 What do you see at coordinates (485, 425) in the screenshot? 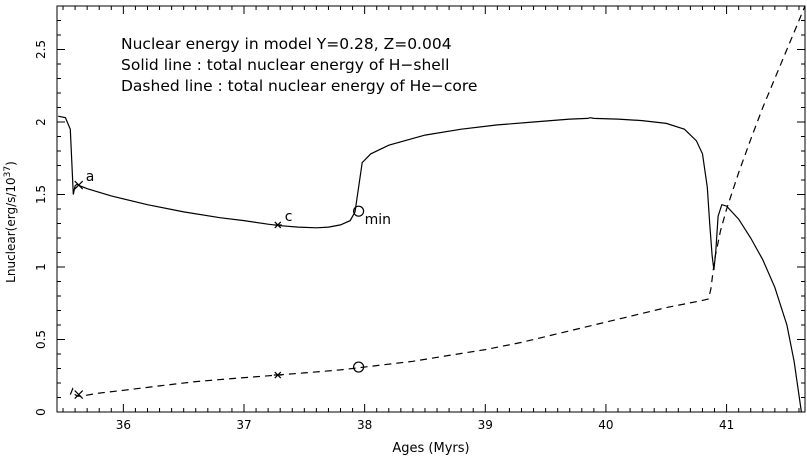
I see `x-tick-label: 39` at bounding box center [485, 425].